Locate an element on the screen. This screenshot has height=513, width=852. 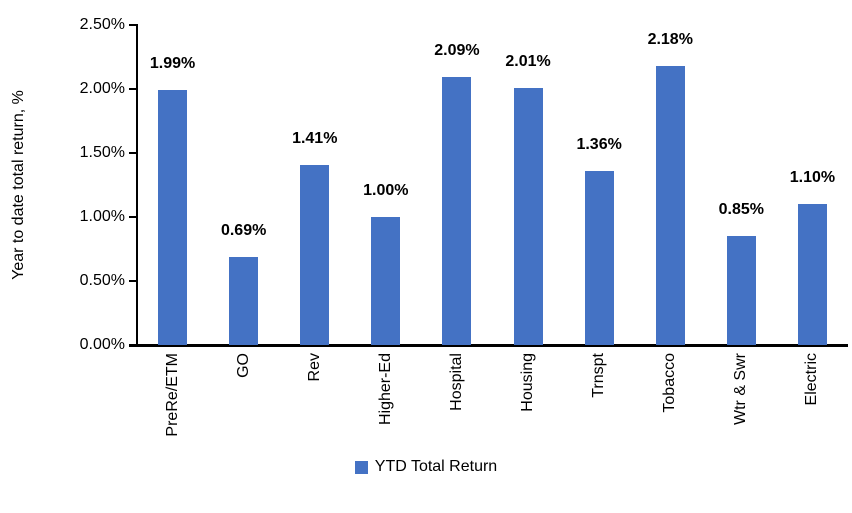
y-tick-label: 0.50% is located at coordinates (102, 280).